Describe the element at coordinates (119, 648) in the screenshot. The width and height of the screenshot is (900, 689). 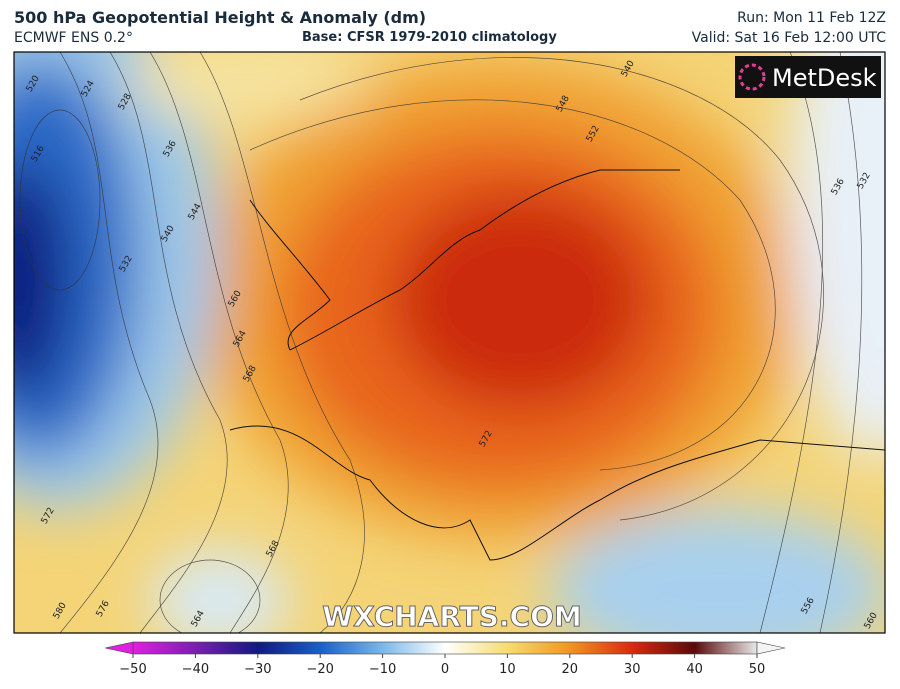
I see `colorbar-min-arrow` at that location.